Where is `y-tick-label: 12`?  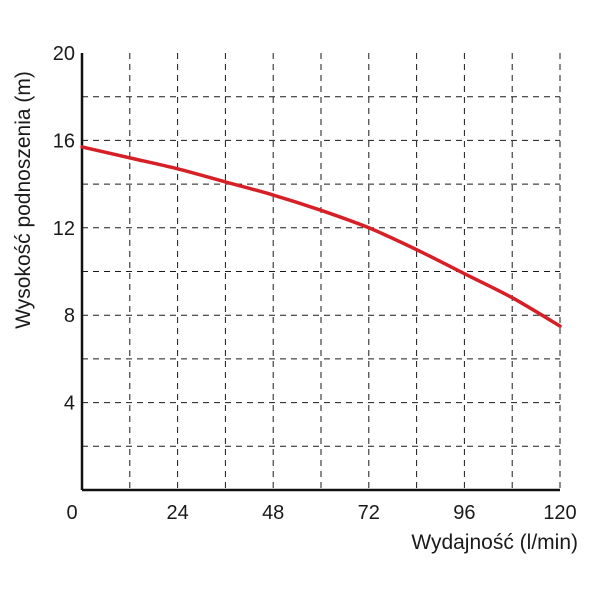
y-tick-label: 12 is located at coordinates (64, 229).